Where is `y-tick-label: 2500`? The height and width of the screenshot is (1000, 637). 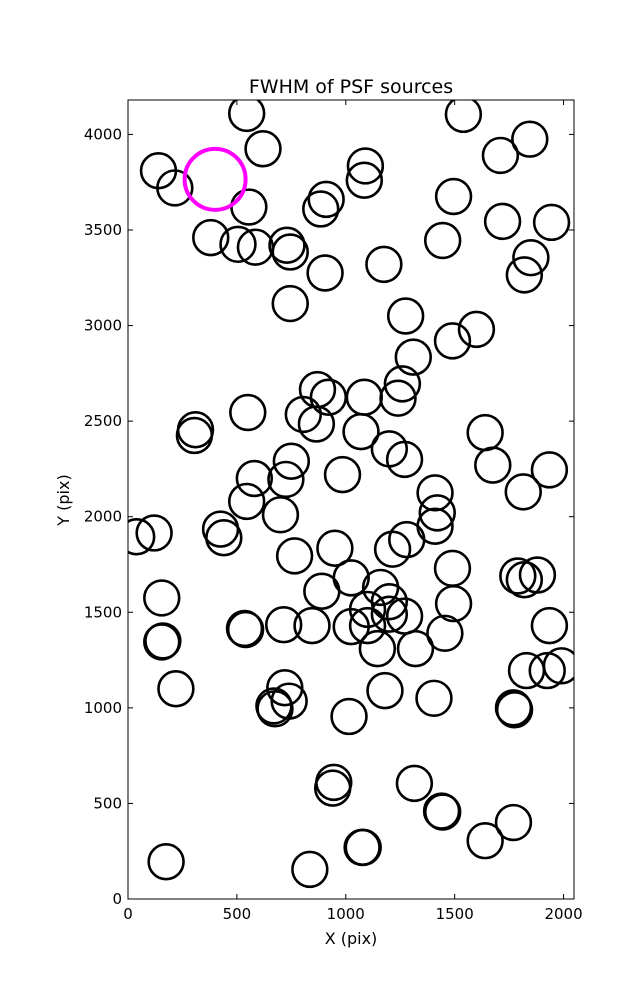 y-tick-label: 2500 is located at coordinates (103, 421).